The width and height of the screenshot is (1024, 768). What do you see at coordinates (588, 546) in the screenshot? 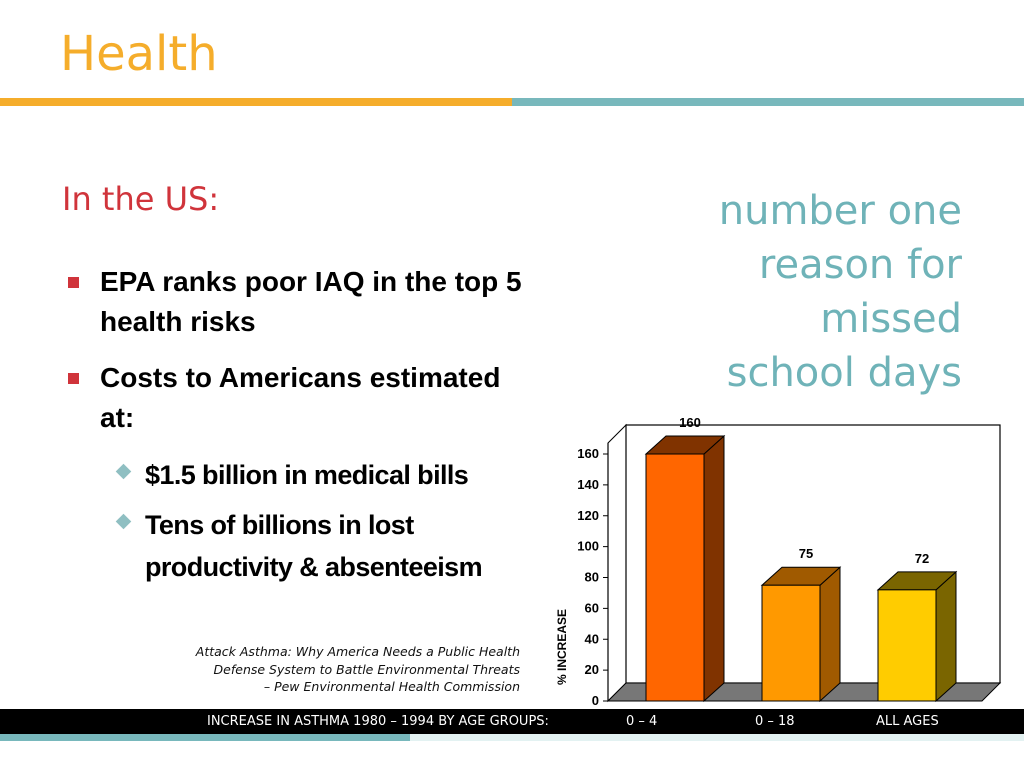
I see `y-tick-label: 100` at bounding box center [588, 546].